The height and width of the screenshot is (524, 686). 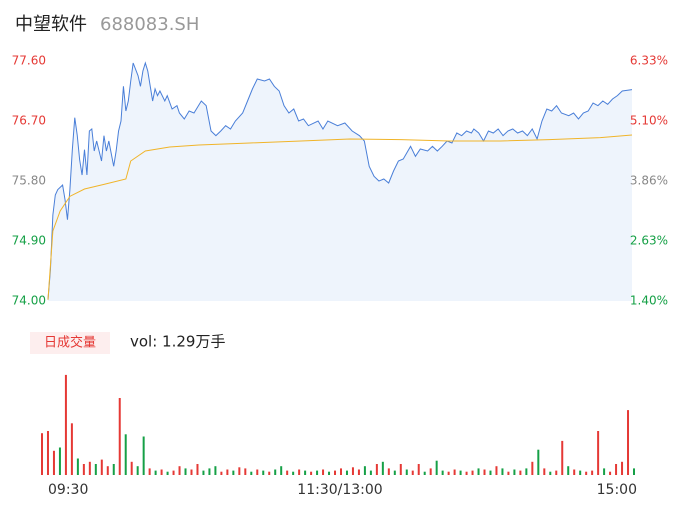 What do you see at coordinates (649, 120) in the screenshot?
I see `y2-tick-label: 5.10%` at bounding box center [649, 120].